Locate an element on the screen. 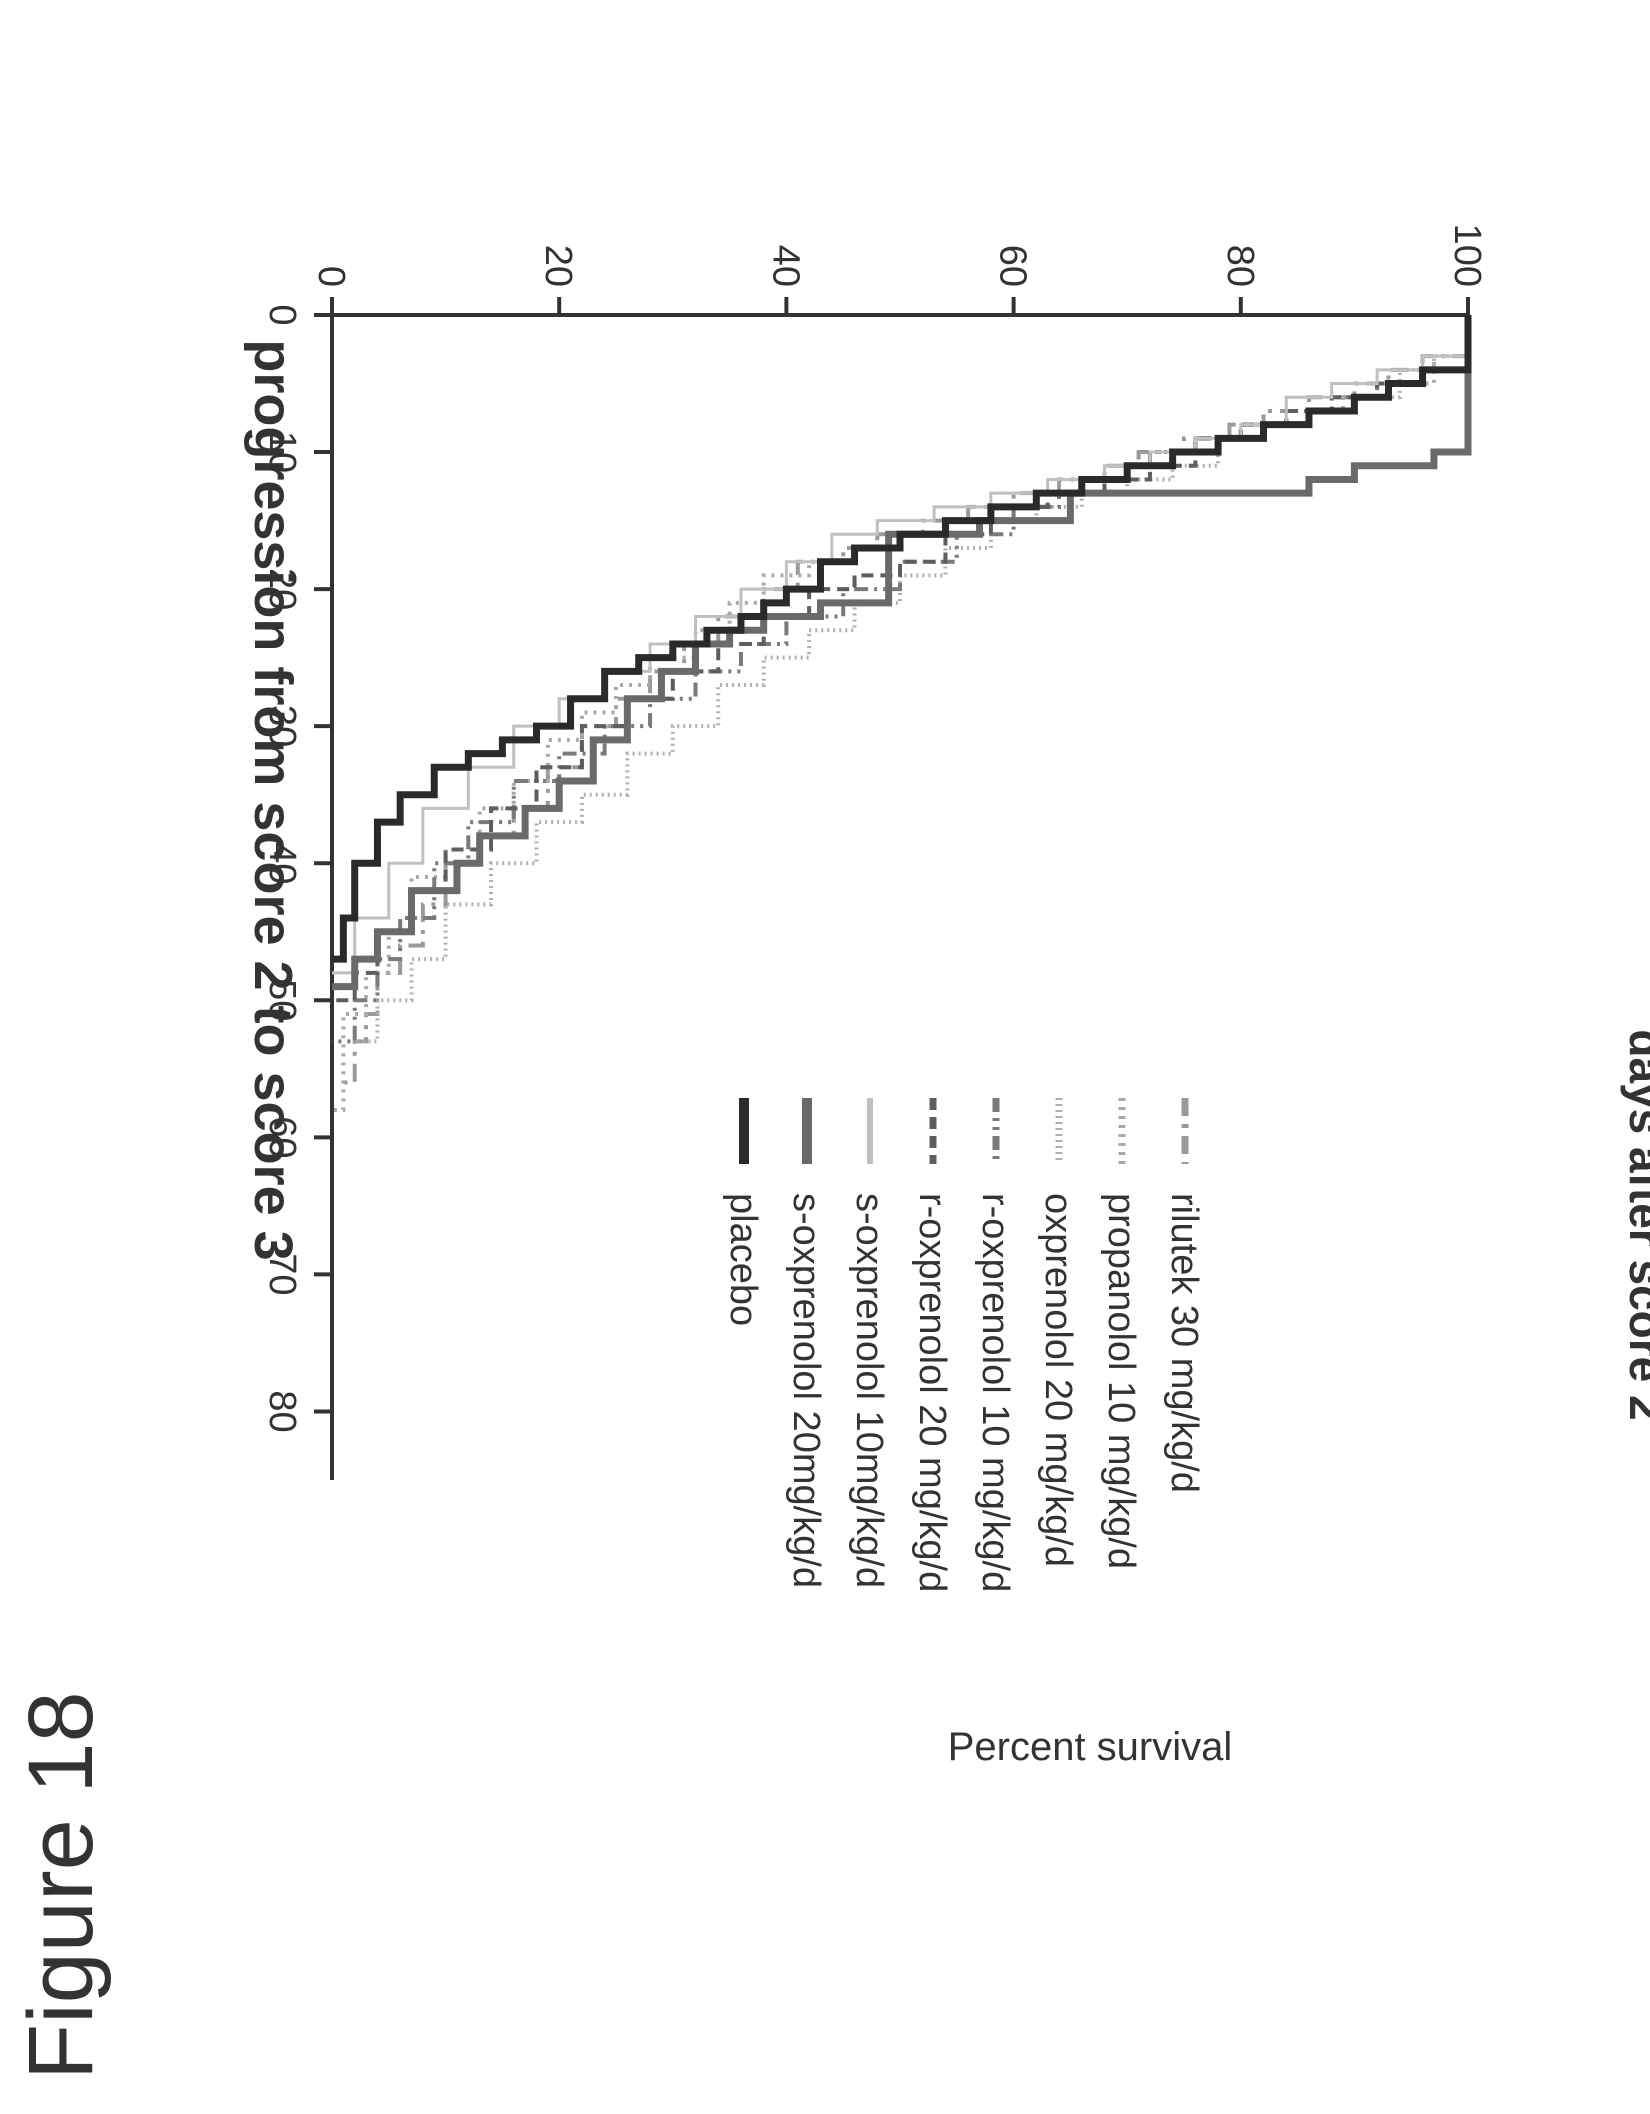 The image size is (1650, 2114). legend-label: s-oxprenolol 10mg/kg/d is located at coordinates (869, 1390).